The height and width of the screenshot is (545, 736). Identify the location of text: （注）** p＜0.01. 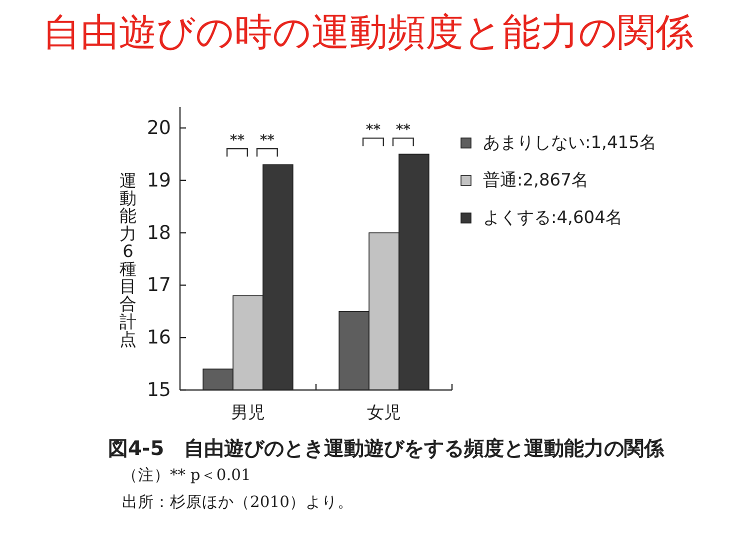
(186, 475).